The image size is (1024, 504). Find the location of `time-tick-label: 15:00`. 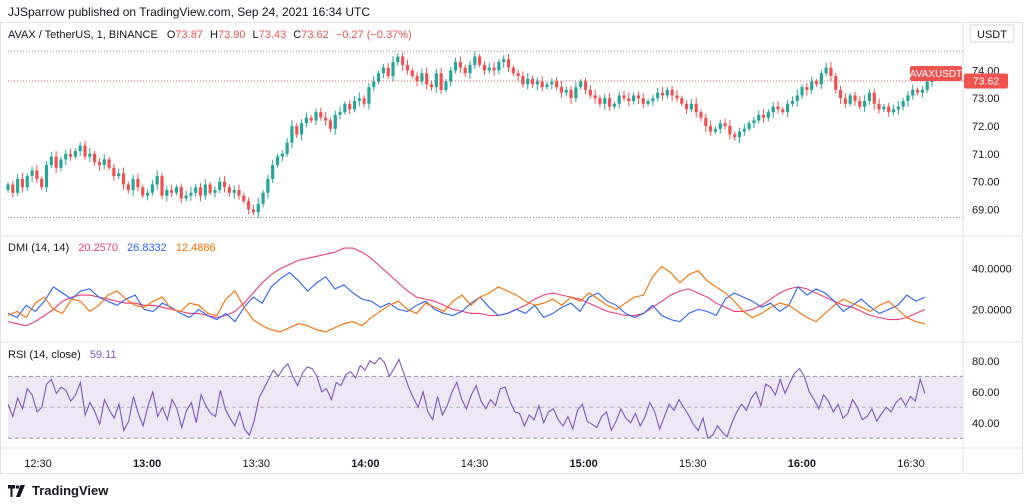

time-tick-label: 15:00 is located at coordinates (584, 464).